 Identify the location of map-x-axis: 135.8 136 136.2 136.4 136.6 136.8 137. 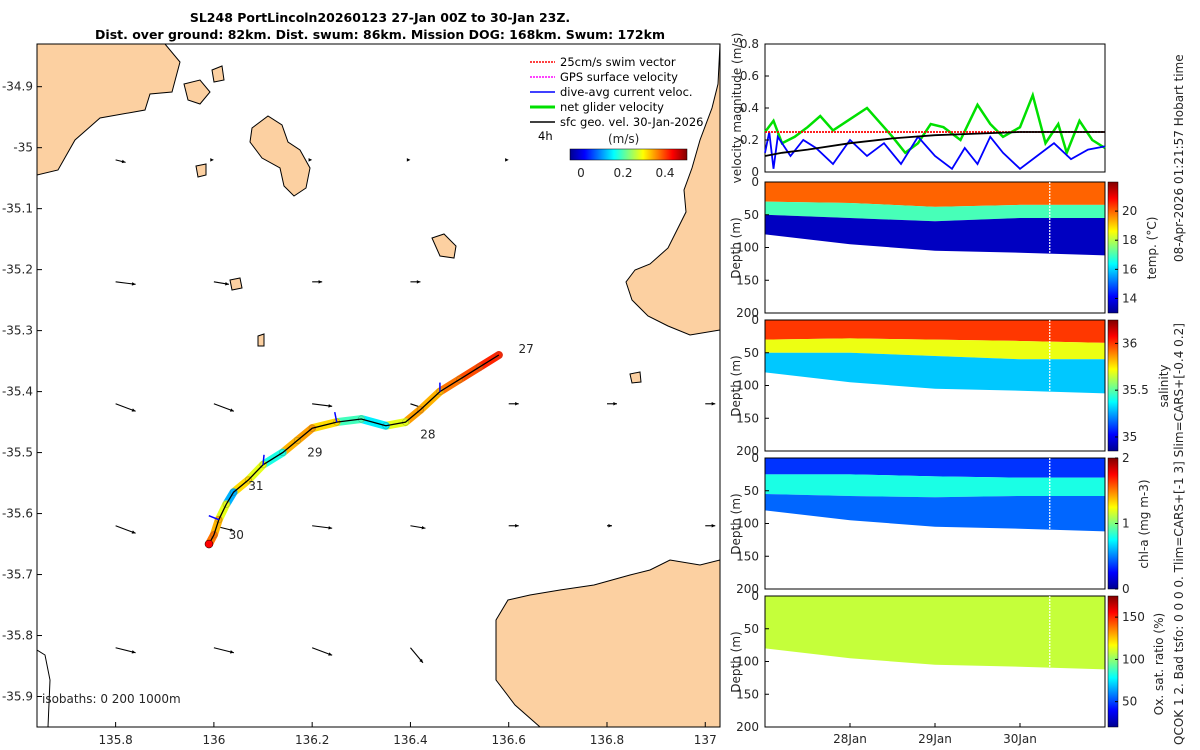
(407, 734).